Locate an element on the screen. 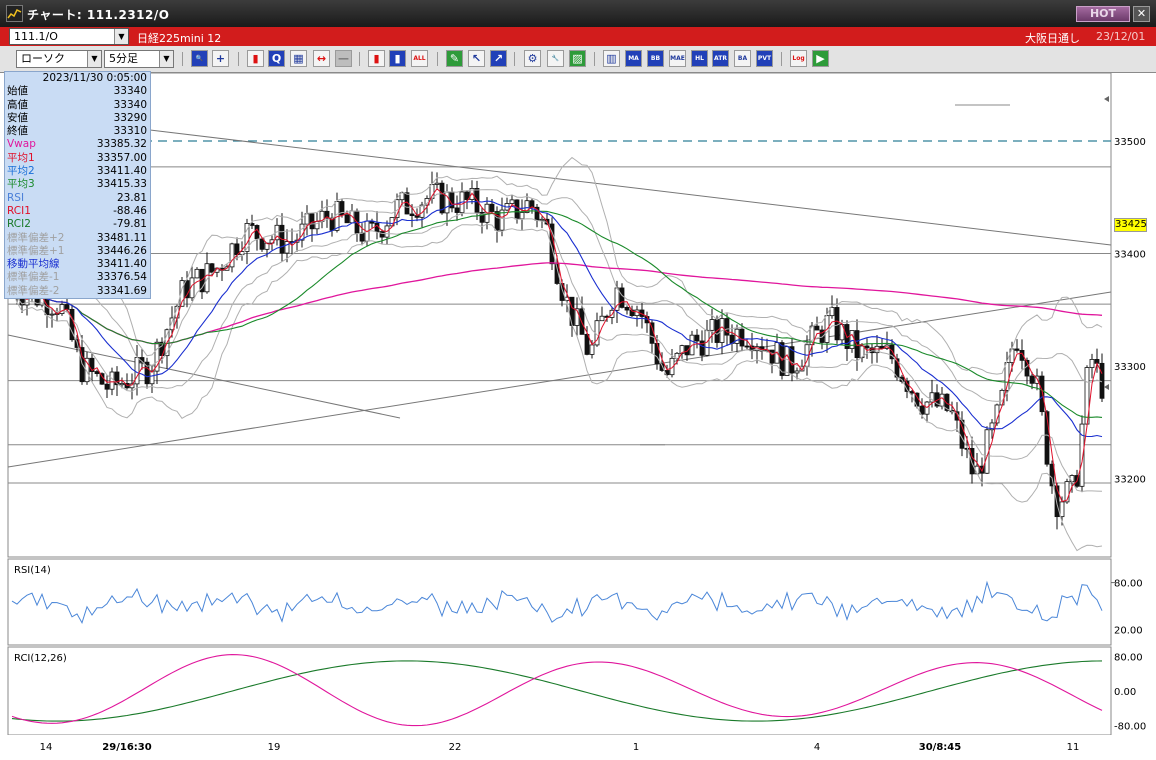  search-chart-icon: Q is located at coordinates (276, 58).